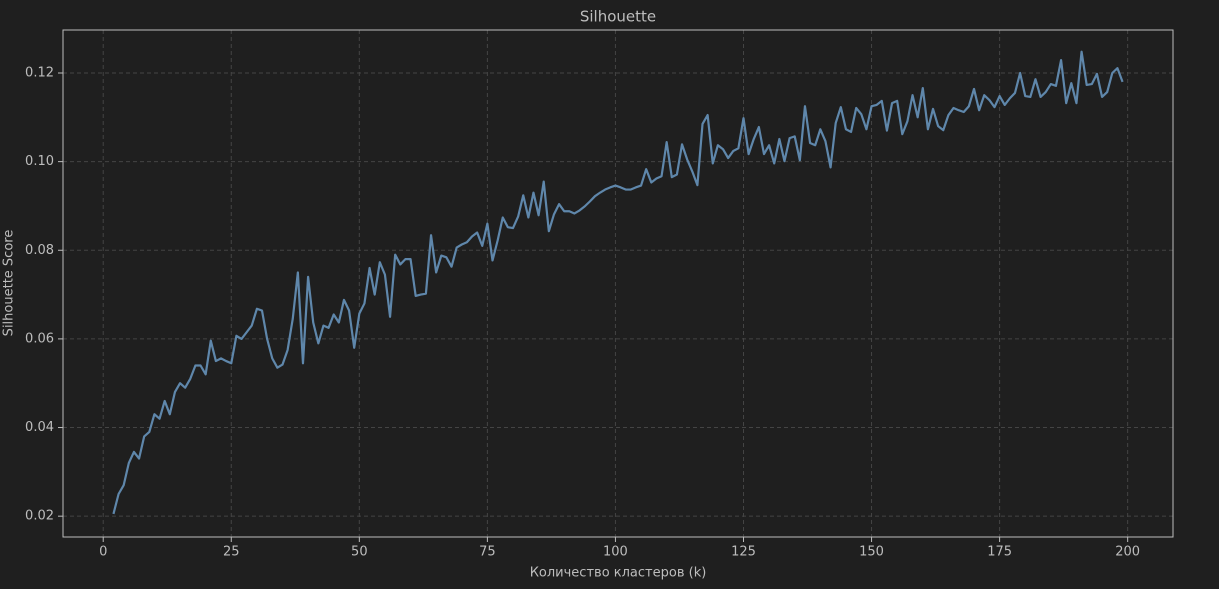 Image resolution: width=1219 pixels, height=589 pixels. I want to click on y-tick-label: 0.10, so click(39, 161).